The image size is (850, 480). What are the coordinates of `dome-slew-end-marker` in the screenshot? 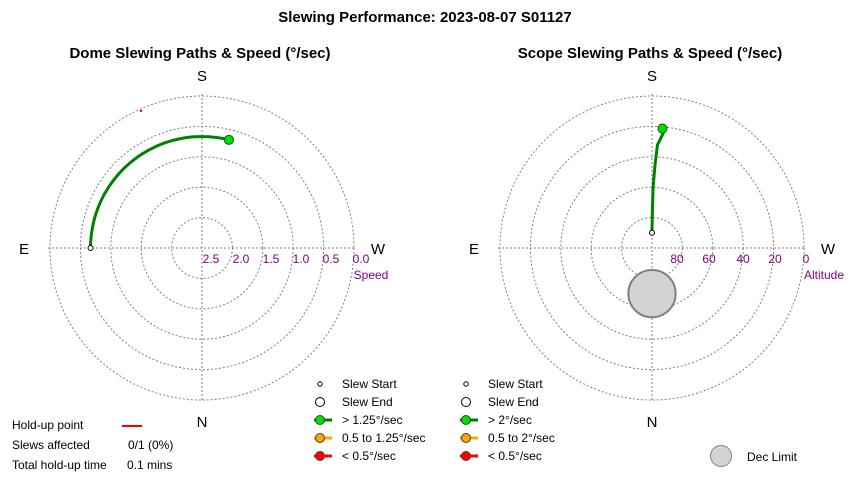 It's located at (228, 139).